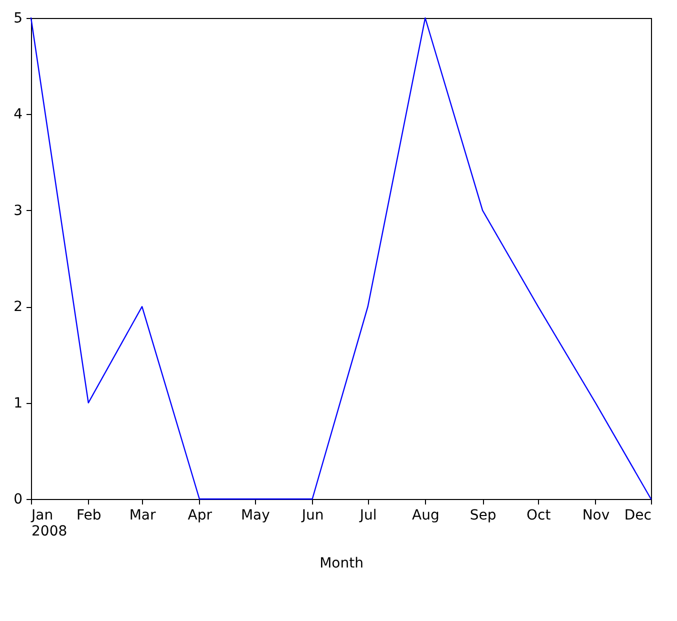  Describe the element at coordinates (89, 516) in the screenshot. I see `x-tick-label: Feb` at that location.